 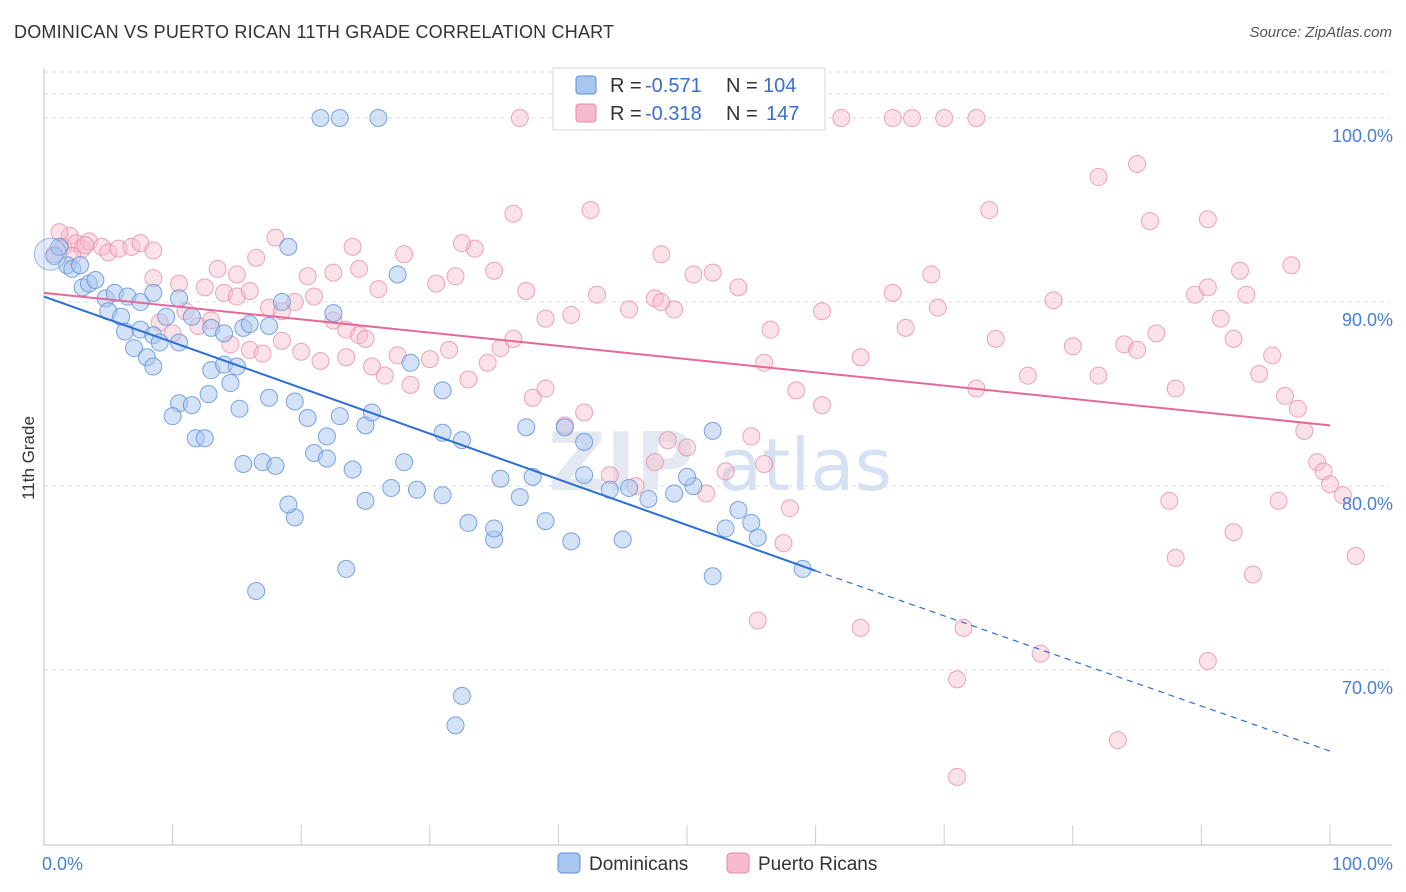 What do you see at coordinates (1367, 688) in the screenshot?
I see `y-tick-label: 70.0%` at bounding box center [1367, 688].